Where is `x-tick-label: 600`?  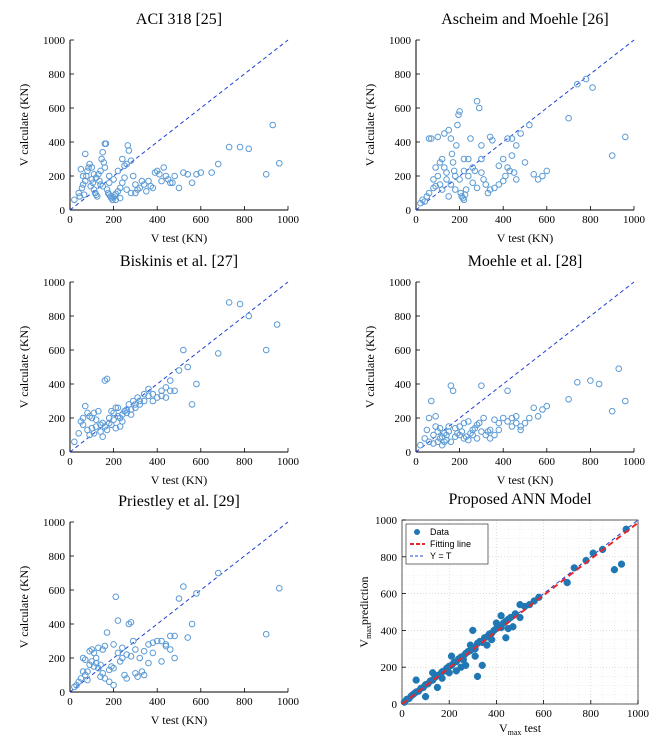
x-tick-label: 600 is located at coordinates (201, 220).